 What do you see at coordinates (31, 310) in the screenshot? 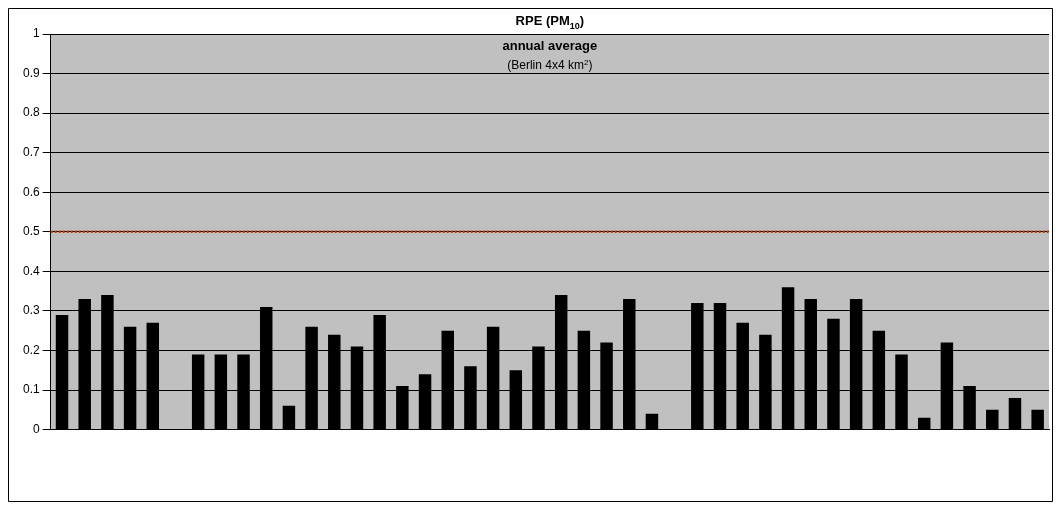
I see `y-tick-label: 0.3` at bounding box center [31, 310].